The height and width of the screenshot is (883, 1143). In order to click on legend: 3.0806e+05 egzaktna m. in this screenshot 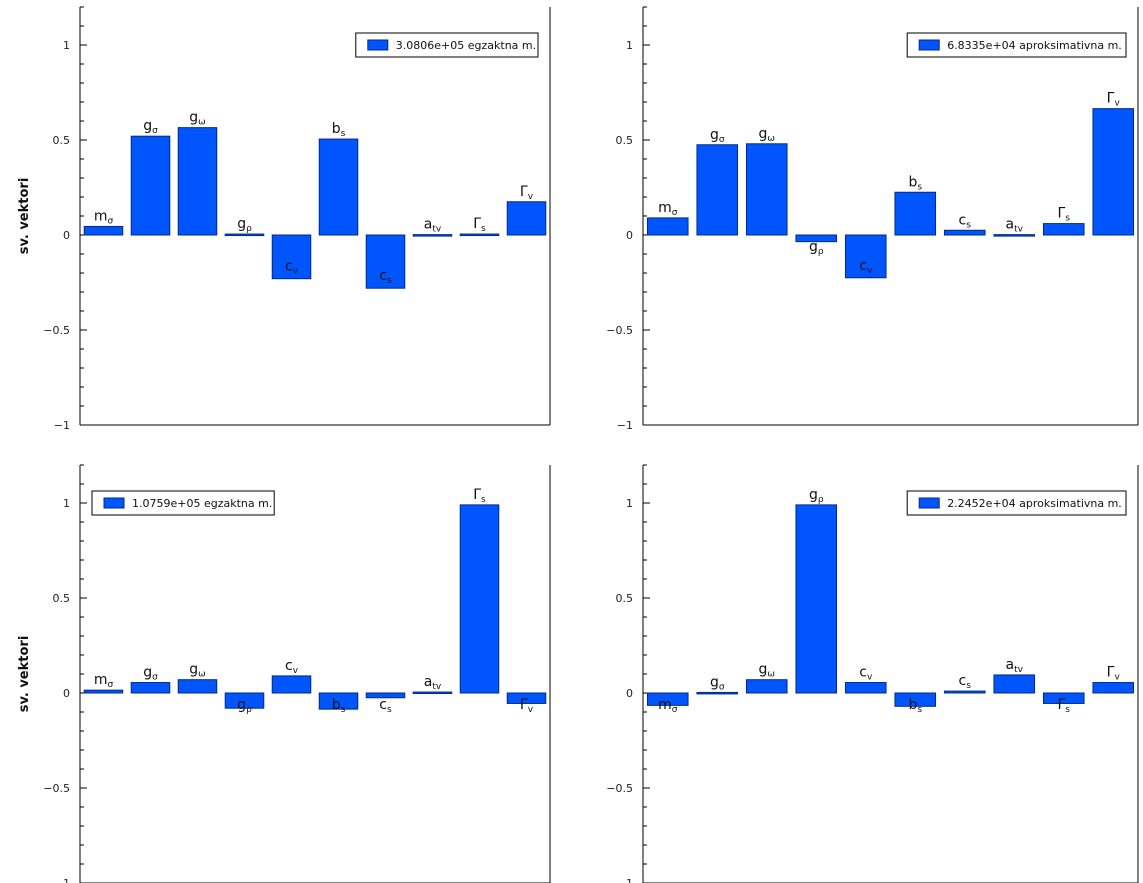, I will do `click(447, 45)`.